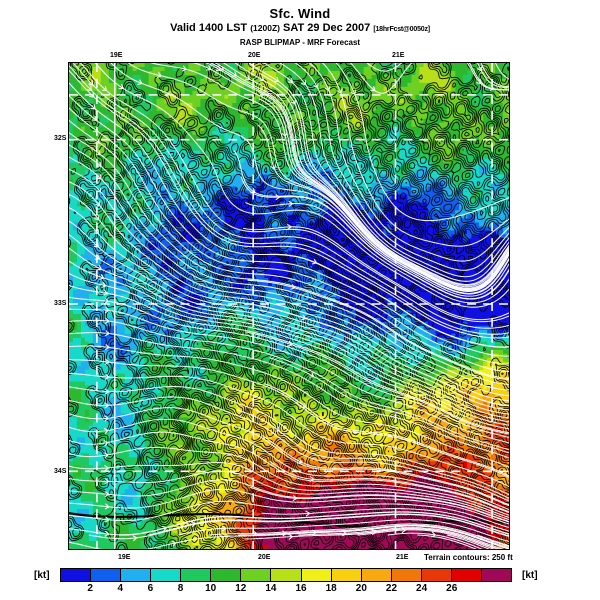  Describe the element at coordinates (180, 588) in the screenshot. I see `colorbar-tick-8: 8` at that location.